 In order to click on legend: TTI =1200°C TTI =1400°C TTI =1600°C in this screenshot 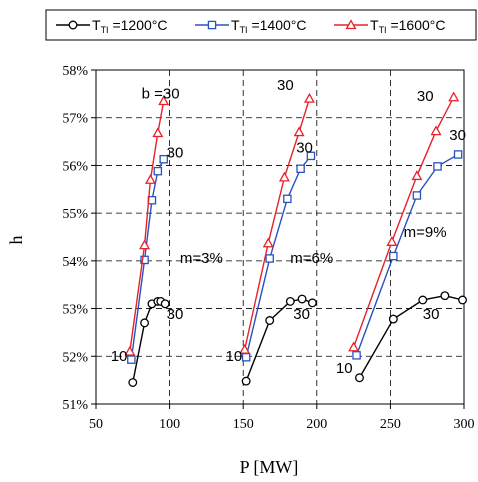, I will do `click(261, 25)`.